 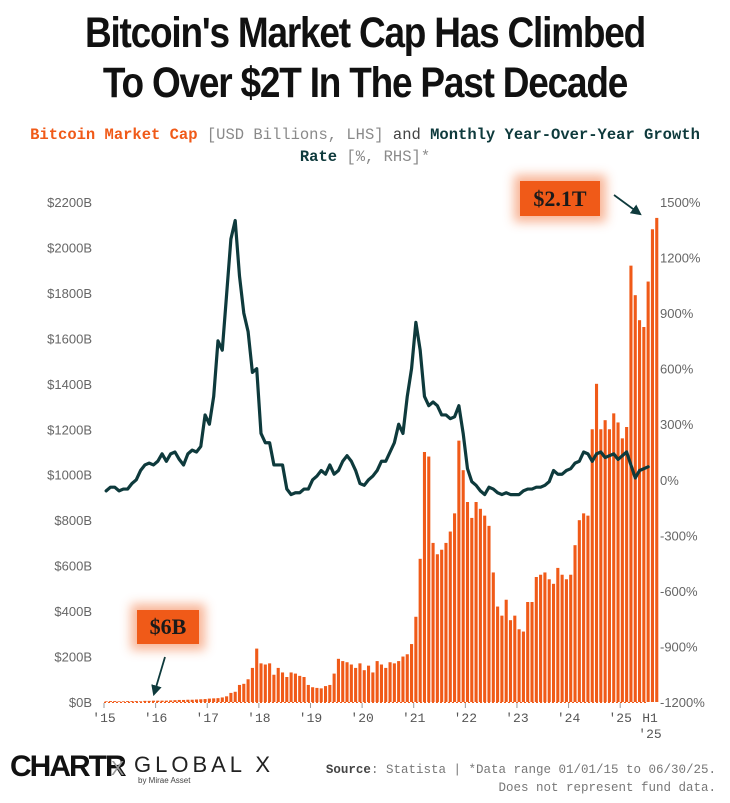 I want to click on callout-6b: $6B, so click(x=168, y=627).